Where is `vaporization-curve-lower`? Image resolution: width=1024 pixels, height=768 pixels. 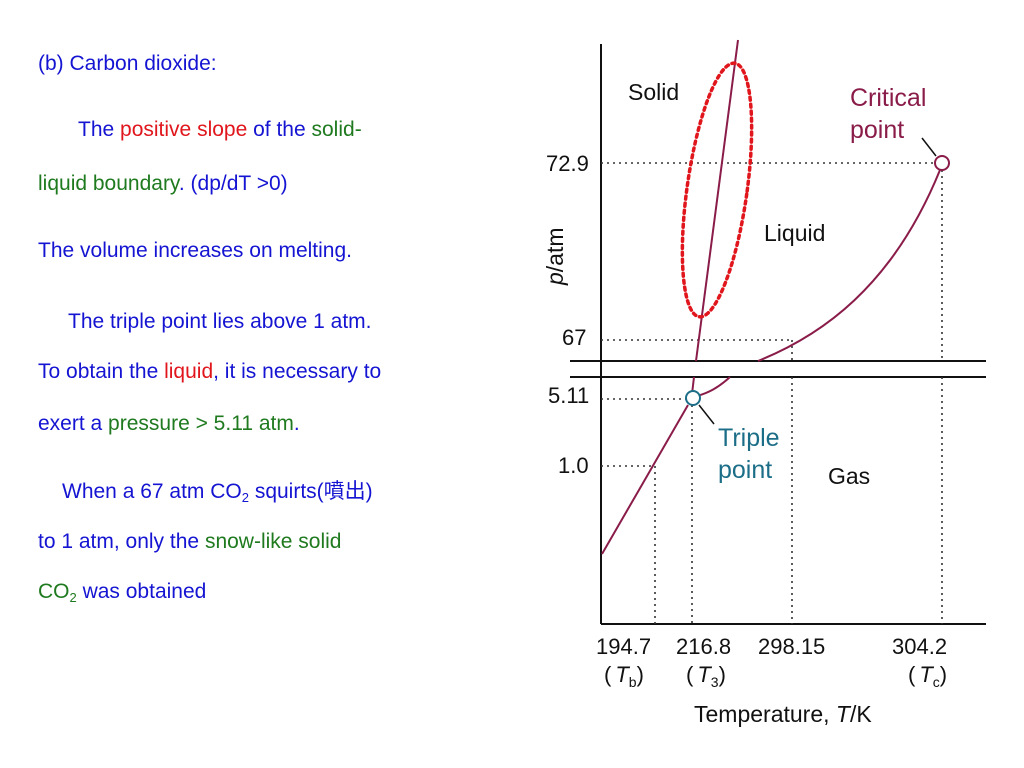 vaporization-curve-lower is located at coordinates (713, 386).